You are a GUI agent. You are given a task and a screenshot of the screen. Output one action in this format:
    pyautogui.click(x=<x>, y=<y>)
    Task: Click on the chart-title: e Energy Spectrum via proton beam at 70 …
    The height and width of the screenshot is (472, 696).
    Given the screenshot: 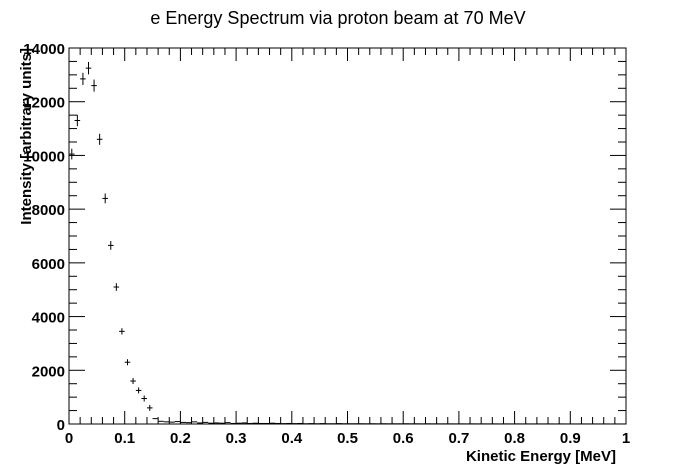 What is the action you would take?
    pyautogui.click(x=337, y=18)
    